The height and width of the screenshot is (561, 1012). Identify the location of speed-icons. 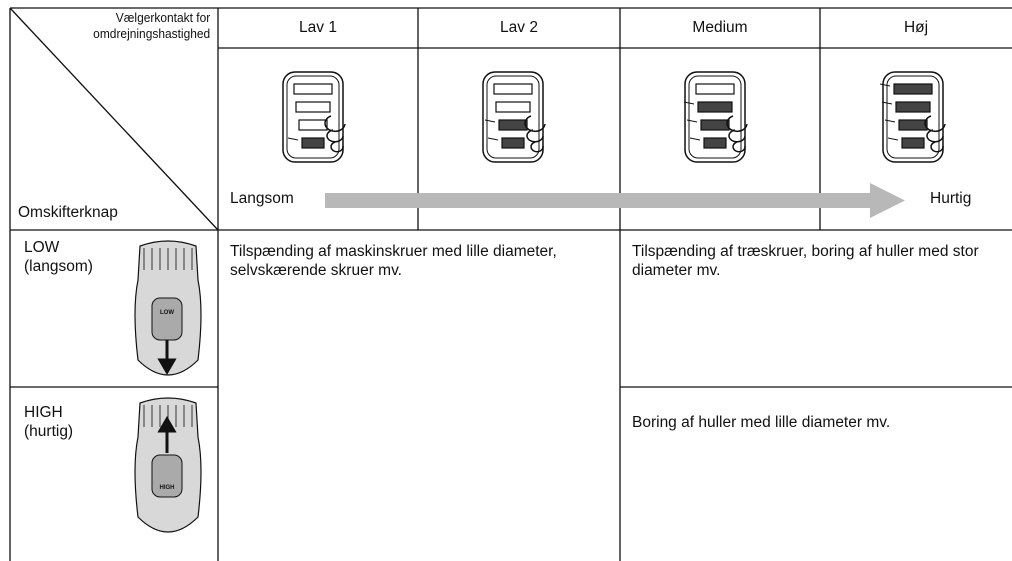
(614, 117).